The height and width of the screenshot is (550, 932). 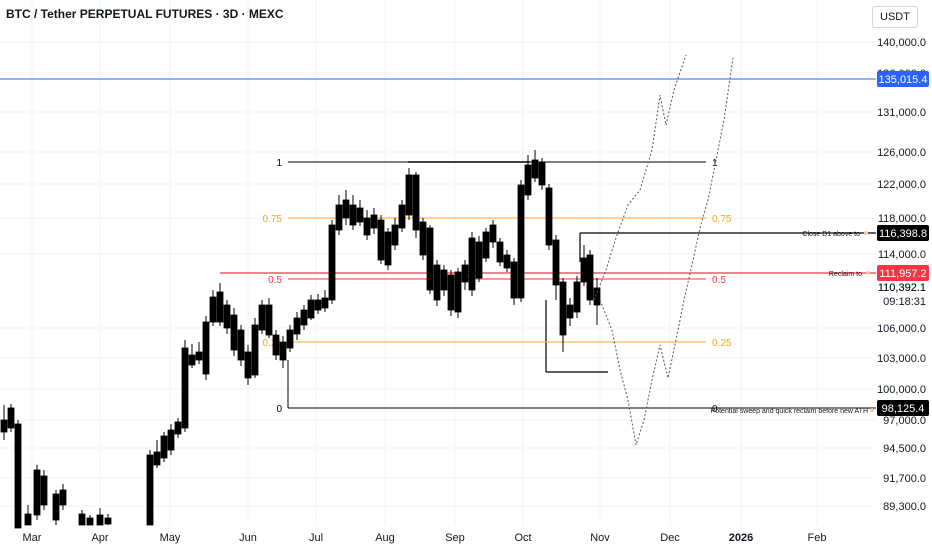 What do you see at coordinates (901, 359) in the screenshot?
I see `y-tick-label: 103,000.0` at bounding box center [901, 359].